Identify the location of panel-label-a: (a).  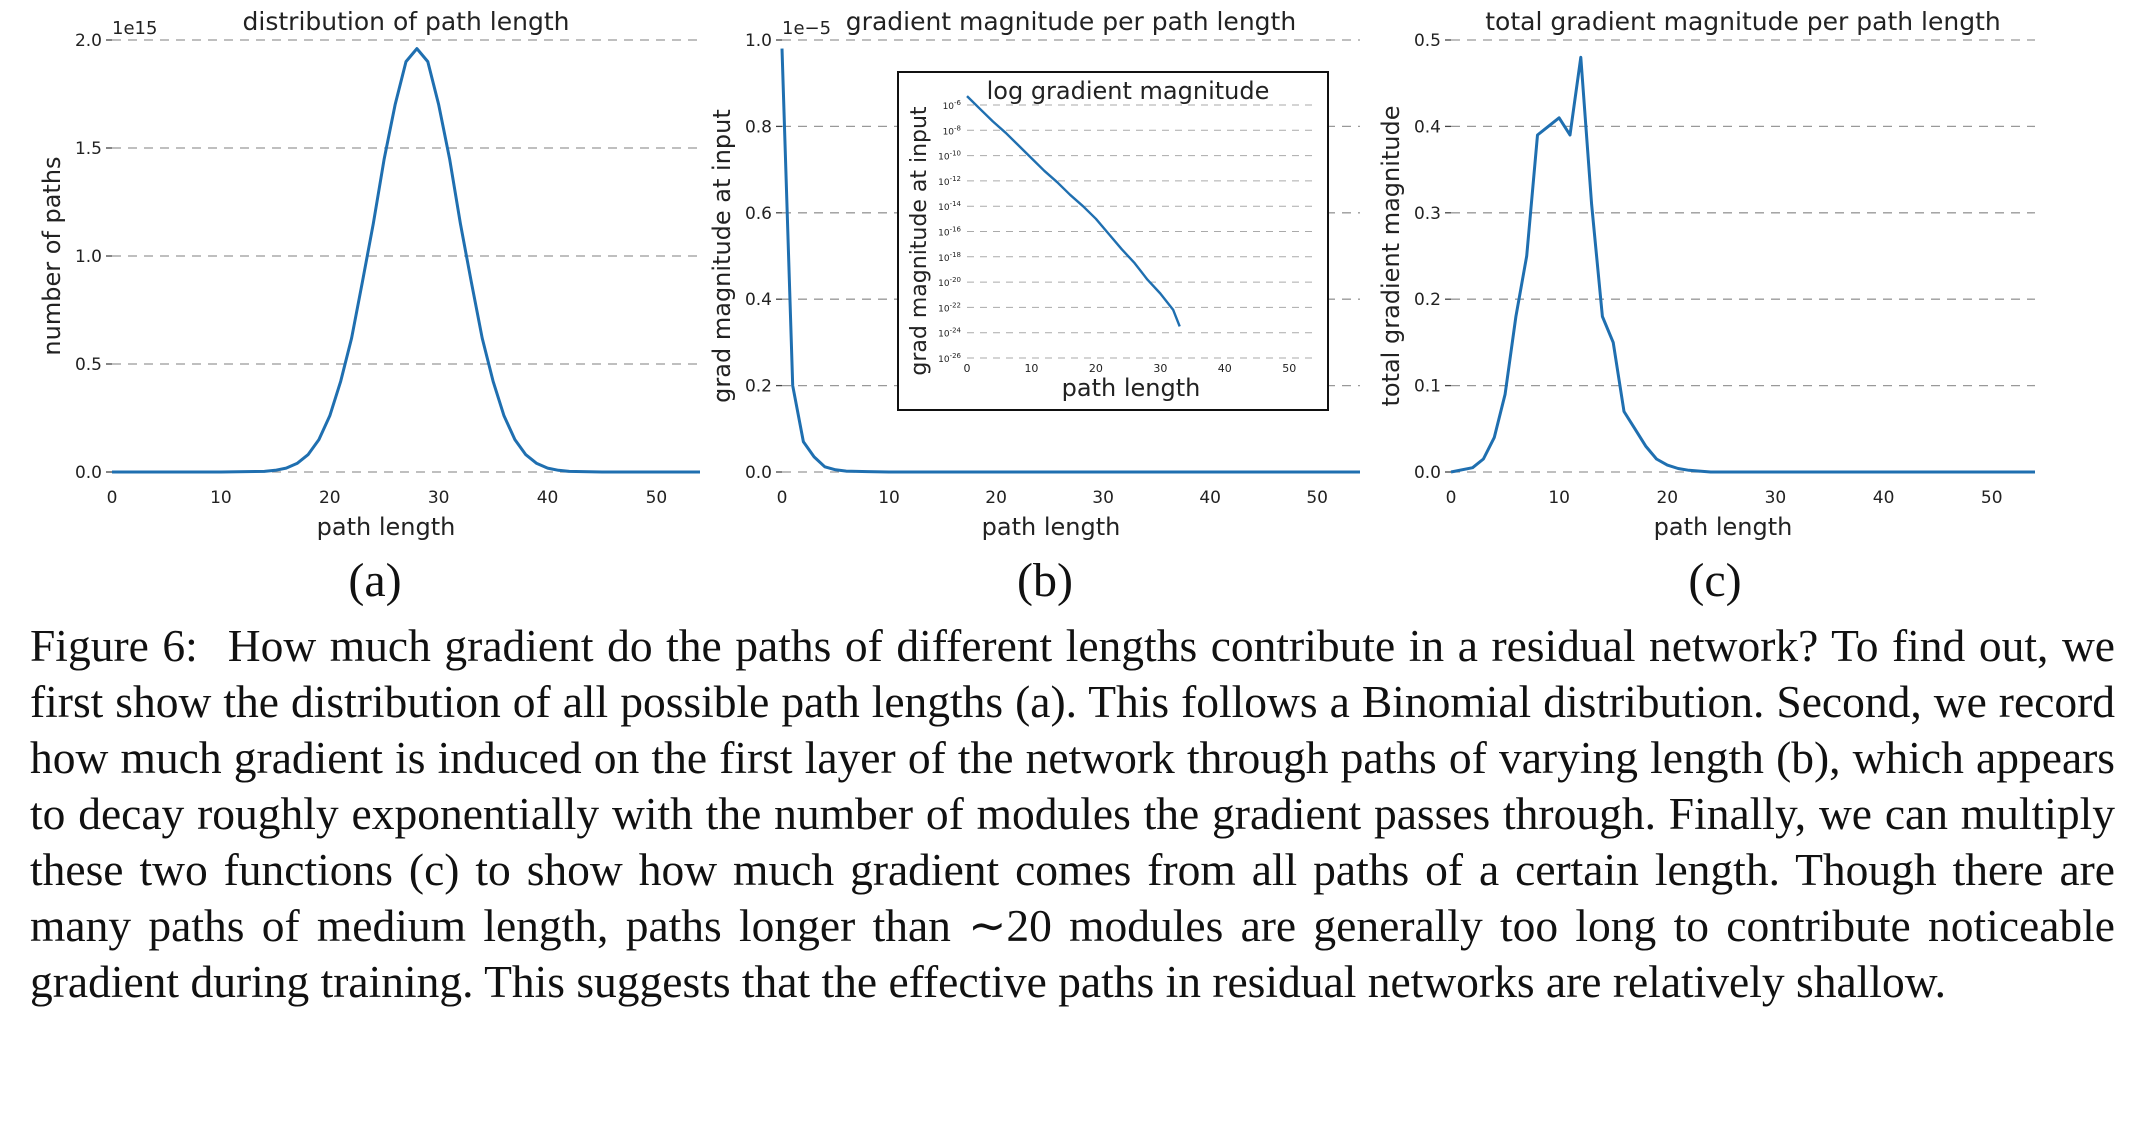
(375, 580).